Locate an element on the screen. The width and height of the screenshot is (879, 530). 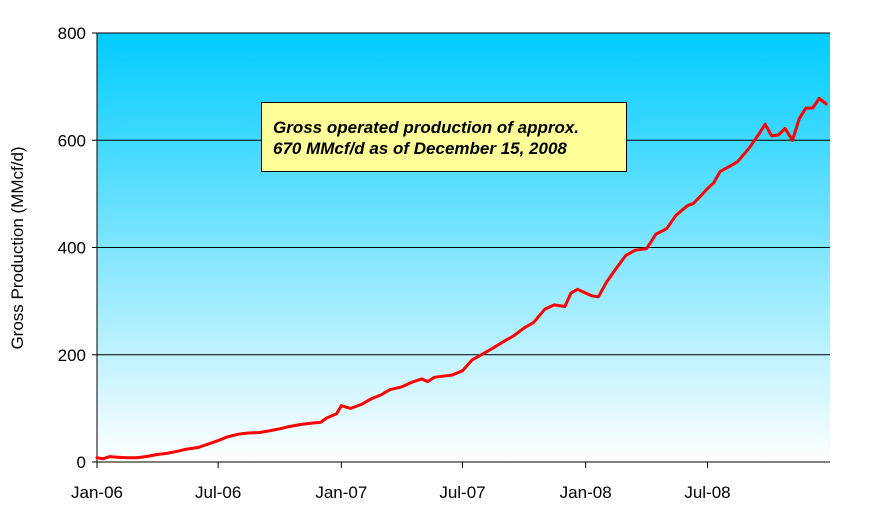
y-tick-label-400: 400 is located at coordinates (72, 248).